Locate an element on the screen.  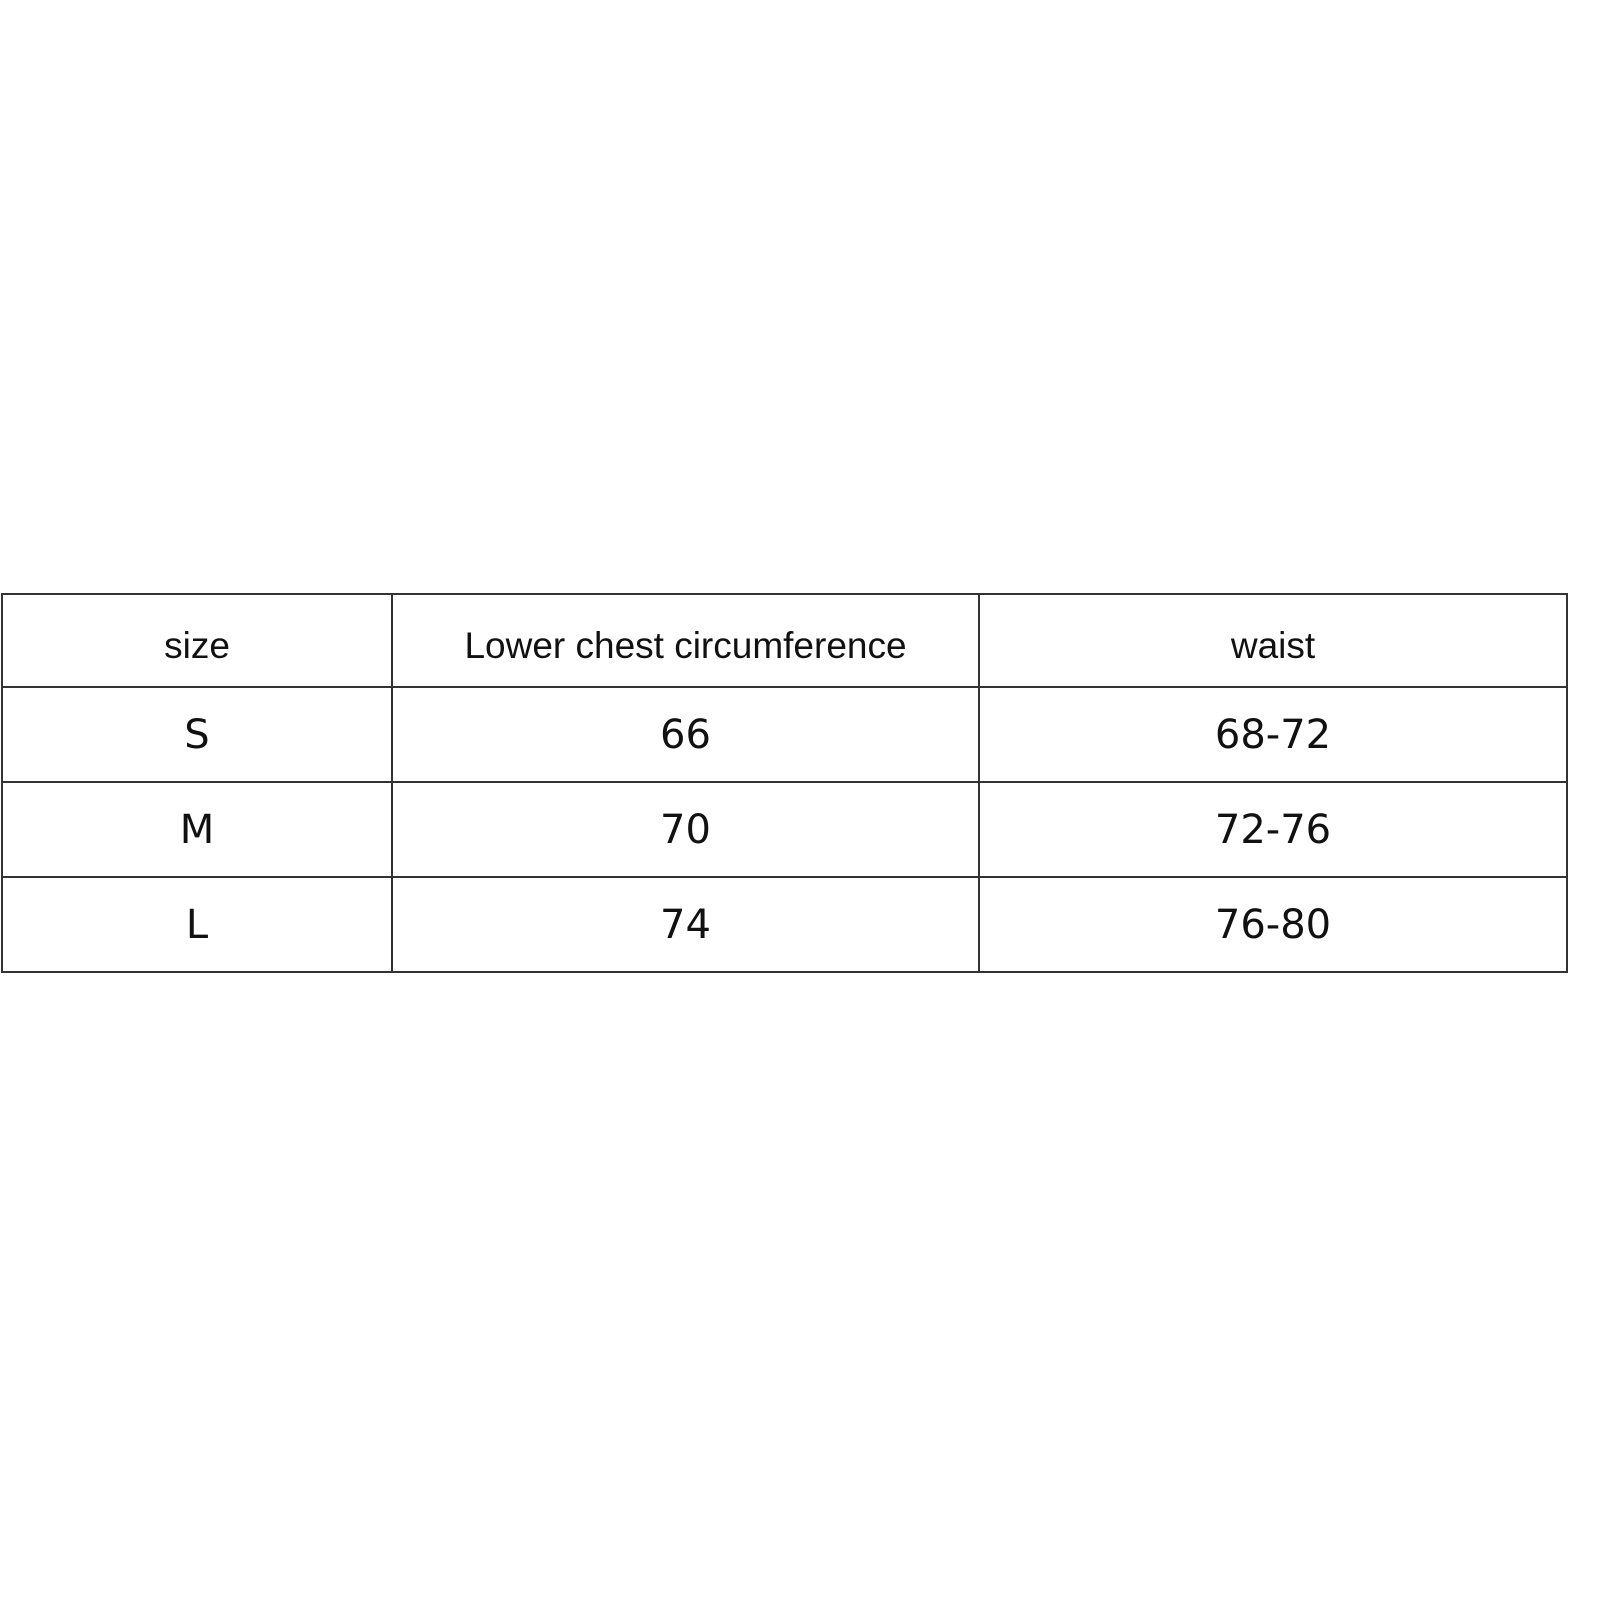
table-header-row: size Lower chest circumference waist is located at coordinates (784, 640).